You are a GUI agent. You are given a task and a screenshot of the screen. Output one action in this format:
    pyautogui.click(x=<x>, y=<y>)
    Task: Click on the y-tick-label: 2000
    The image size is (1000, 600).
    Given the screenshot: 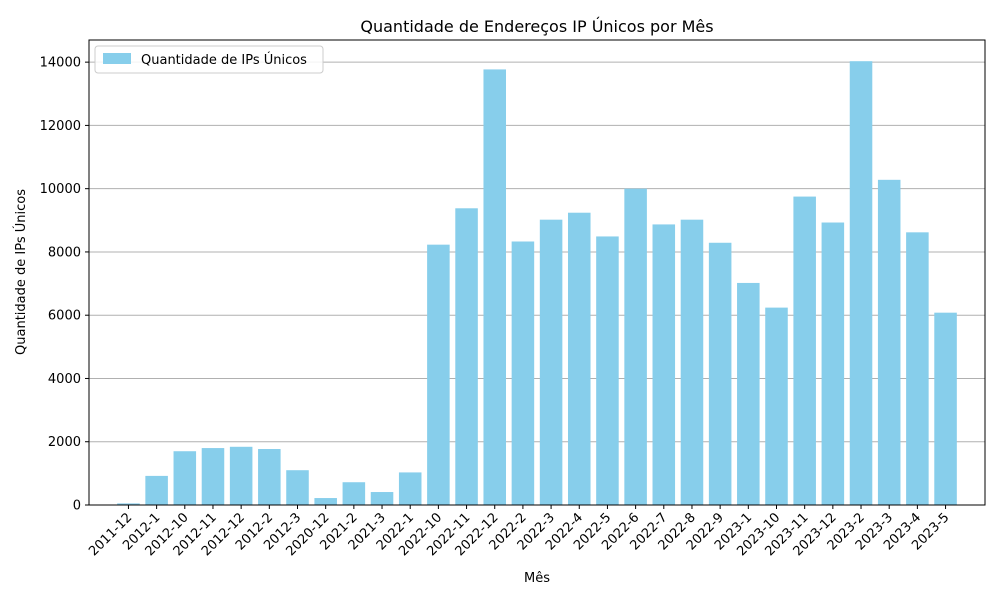 What is the action you would take?
    pyautogui.click(x=64, y=442)
    